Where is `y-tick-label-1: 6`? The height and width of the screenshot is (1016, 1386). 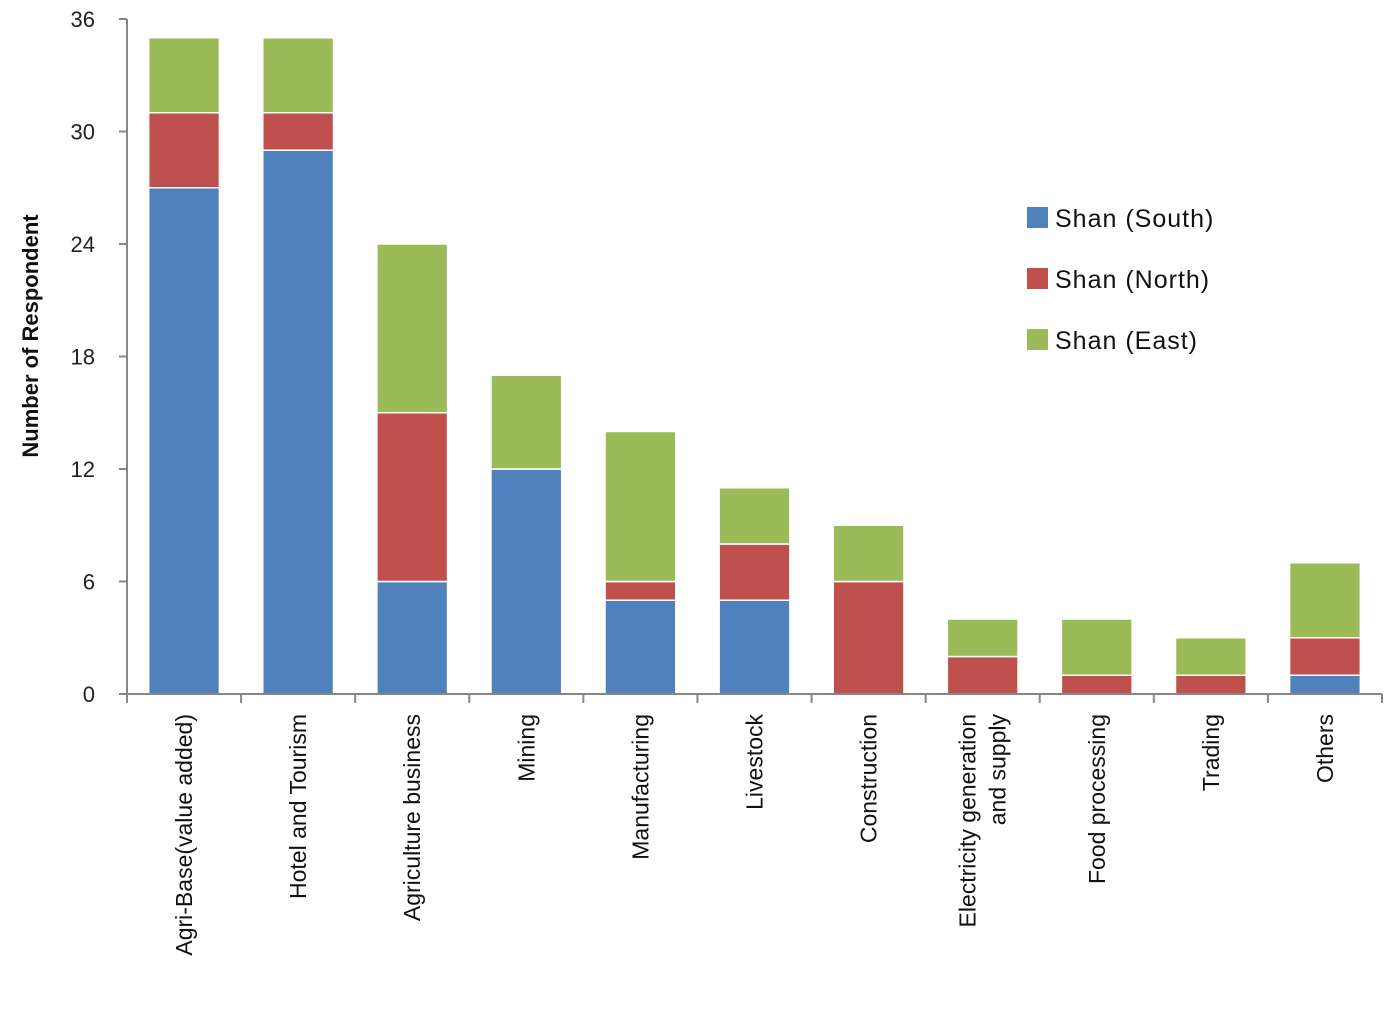 y-tick-label-1: 6 is located at coordinates (89, 582).